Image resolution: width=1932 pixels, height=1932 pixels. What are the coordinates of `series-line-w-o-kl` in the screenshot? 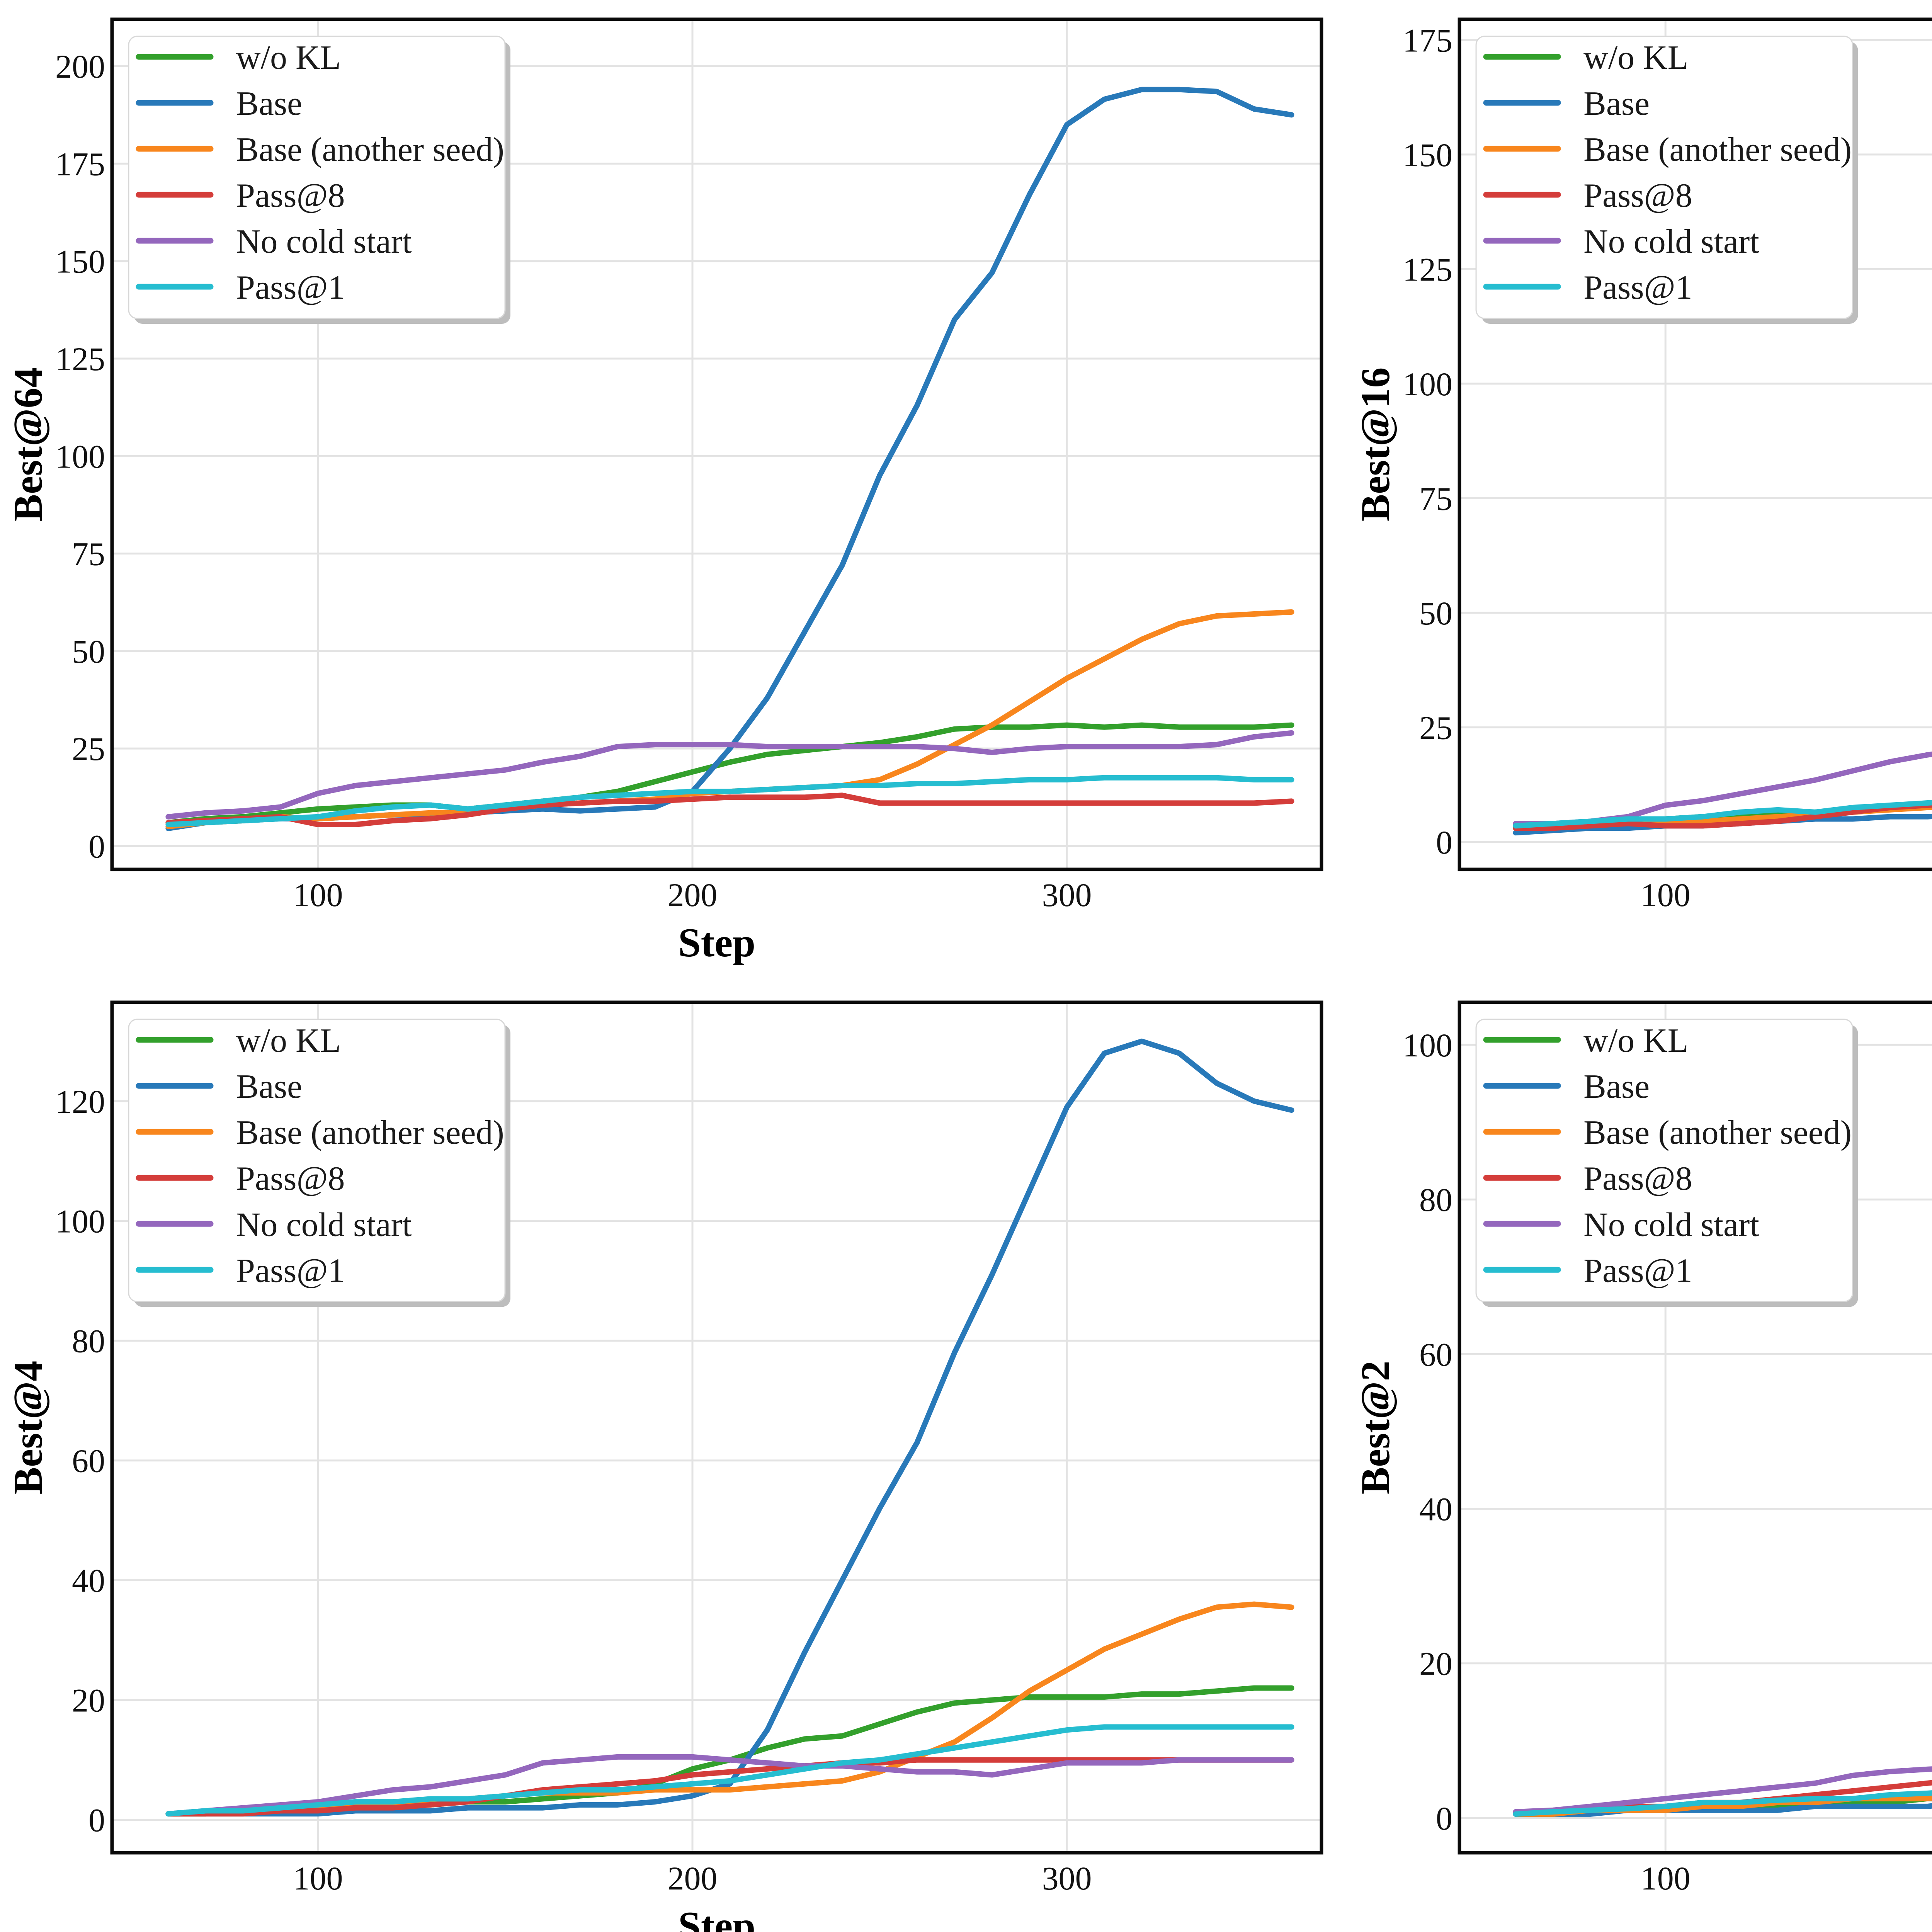 It's located at (730, 773).